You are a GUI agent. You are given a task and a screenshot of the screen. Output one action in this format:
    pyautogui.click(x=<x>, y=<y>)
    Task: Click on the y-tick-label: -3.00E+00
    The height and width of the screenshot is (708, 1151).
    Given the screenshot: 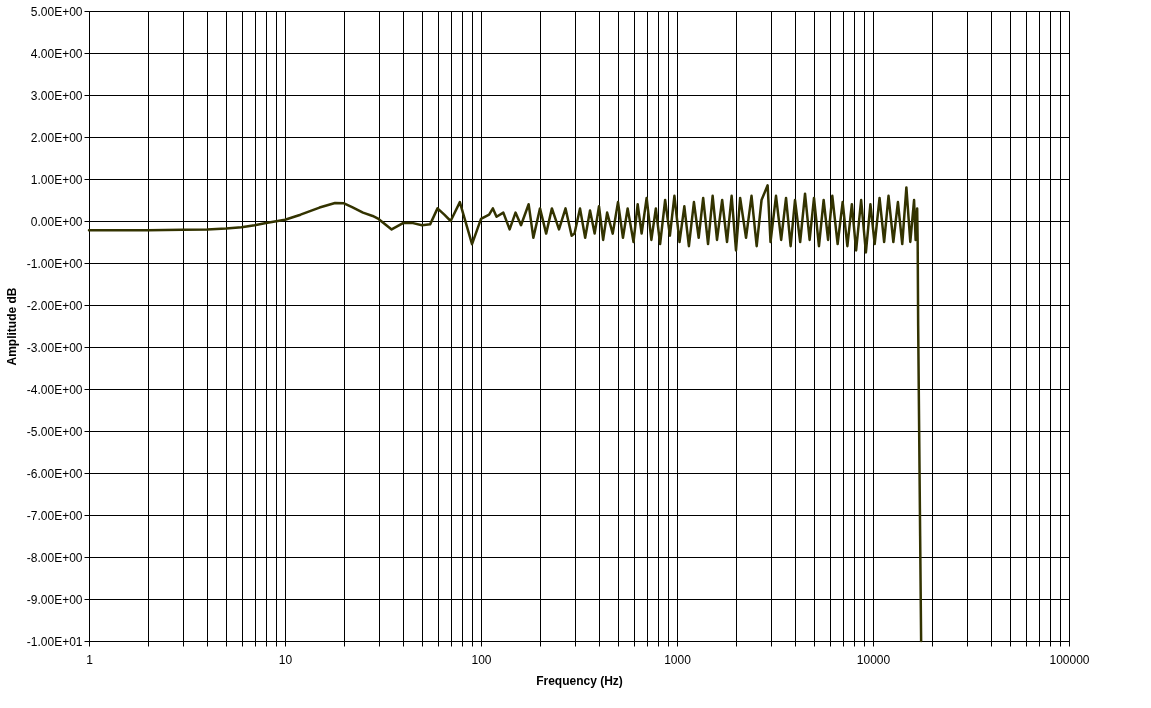 What is the action you would take?
    pyautogui.click(x=54, y=347)
    